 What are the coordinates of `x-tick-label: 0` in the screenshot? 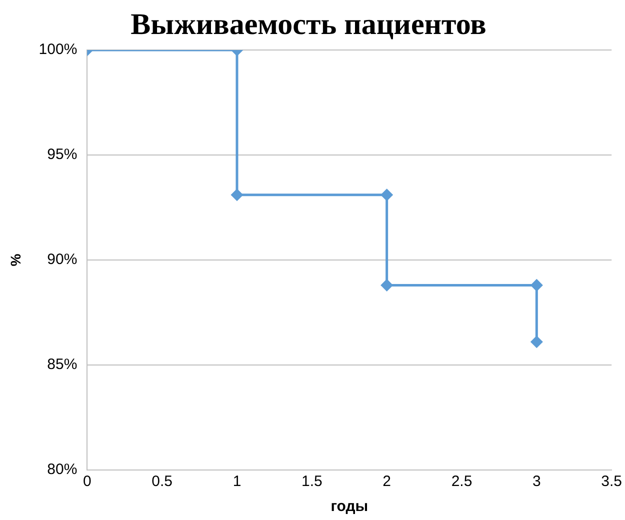 It's located at (87, 481).